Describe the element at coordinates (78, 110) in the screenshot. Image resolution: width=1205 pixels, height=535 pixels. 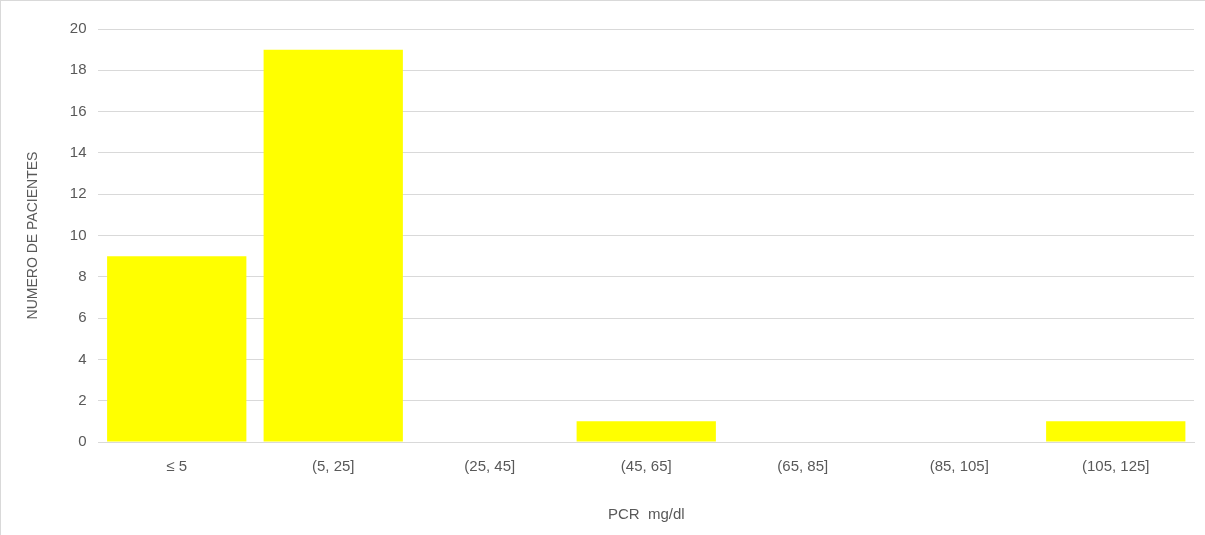
I see `y-tick-label: 16` at that location.